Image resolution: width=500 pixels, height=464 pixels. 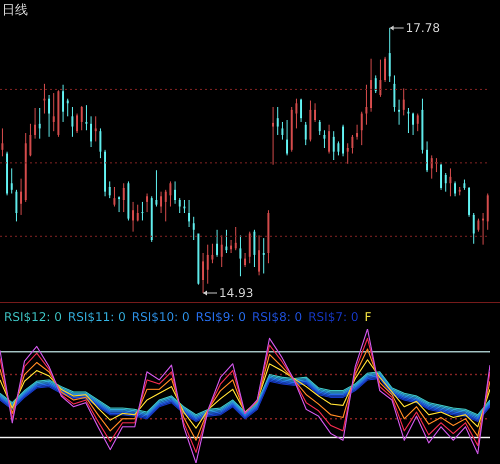 What do you see at coordinates (161, 317) in the screenshot?
I see `text: RSI$10: 0` at bounding box center [161, 317].